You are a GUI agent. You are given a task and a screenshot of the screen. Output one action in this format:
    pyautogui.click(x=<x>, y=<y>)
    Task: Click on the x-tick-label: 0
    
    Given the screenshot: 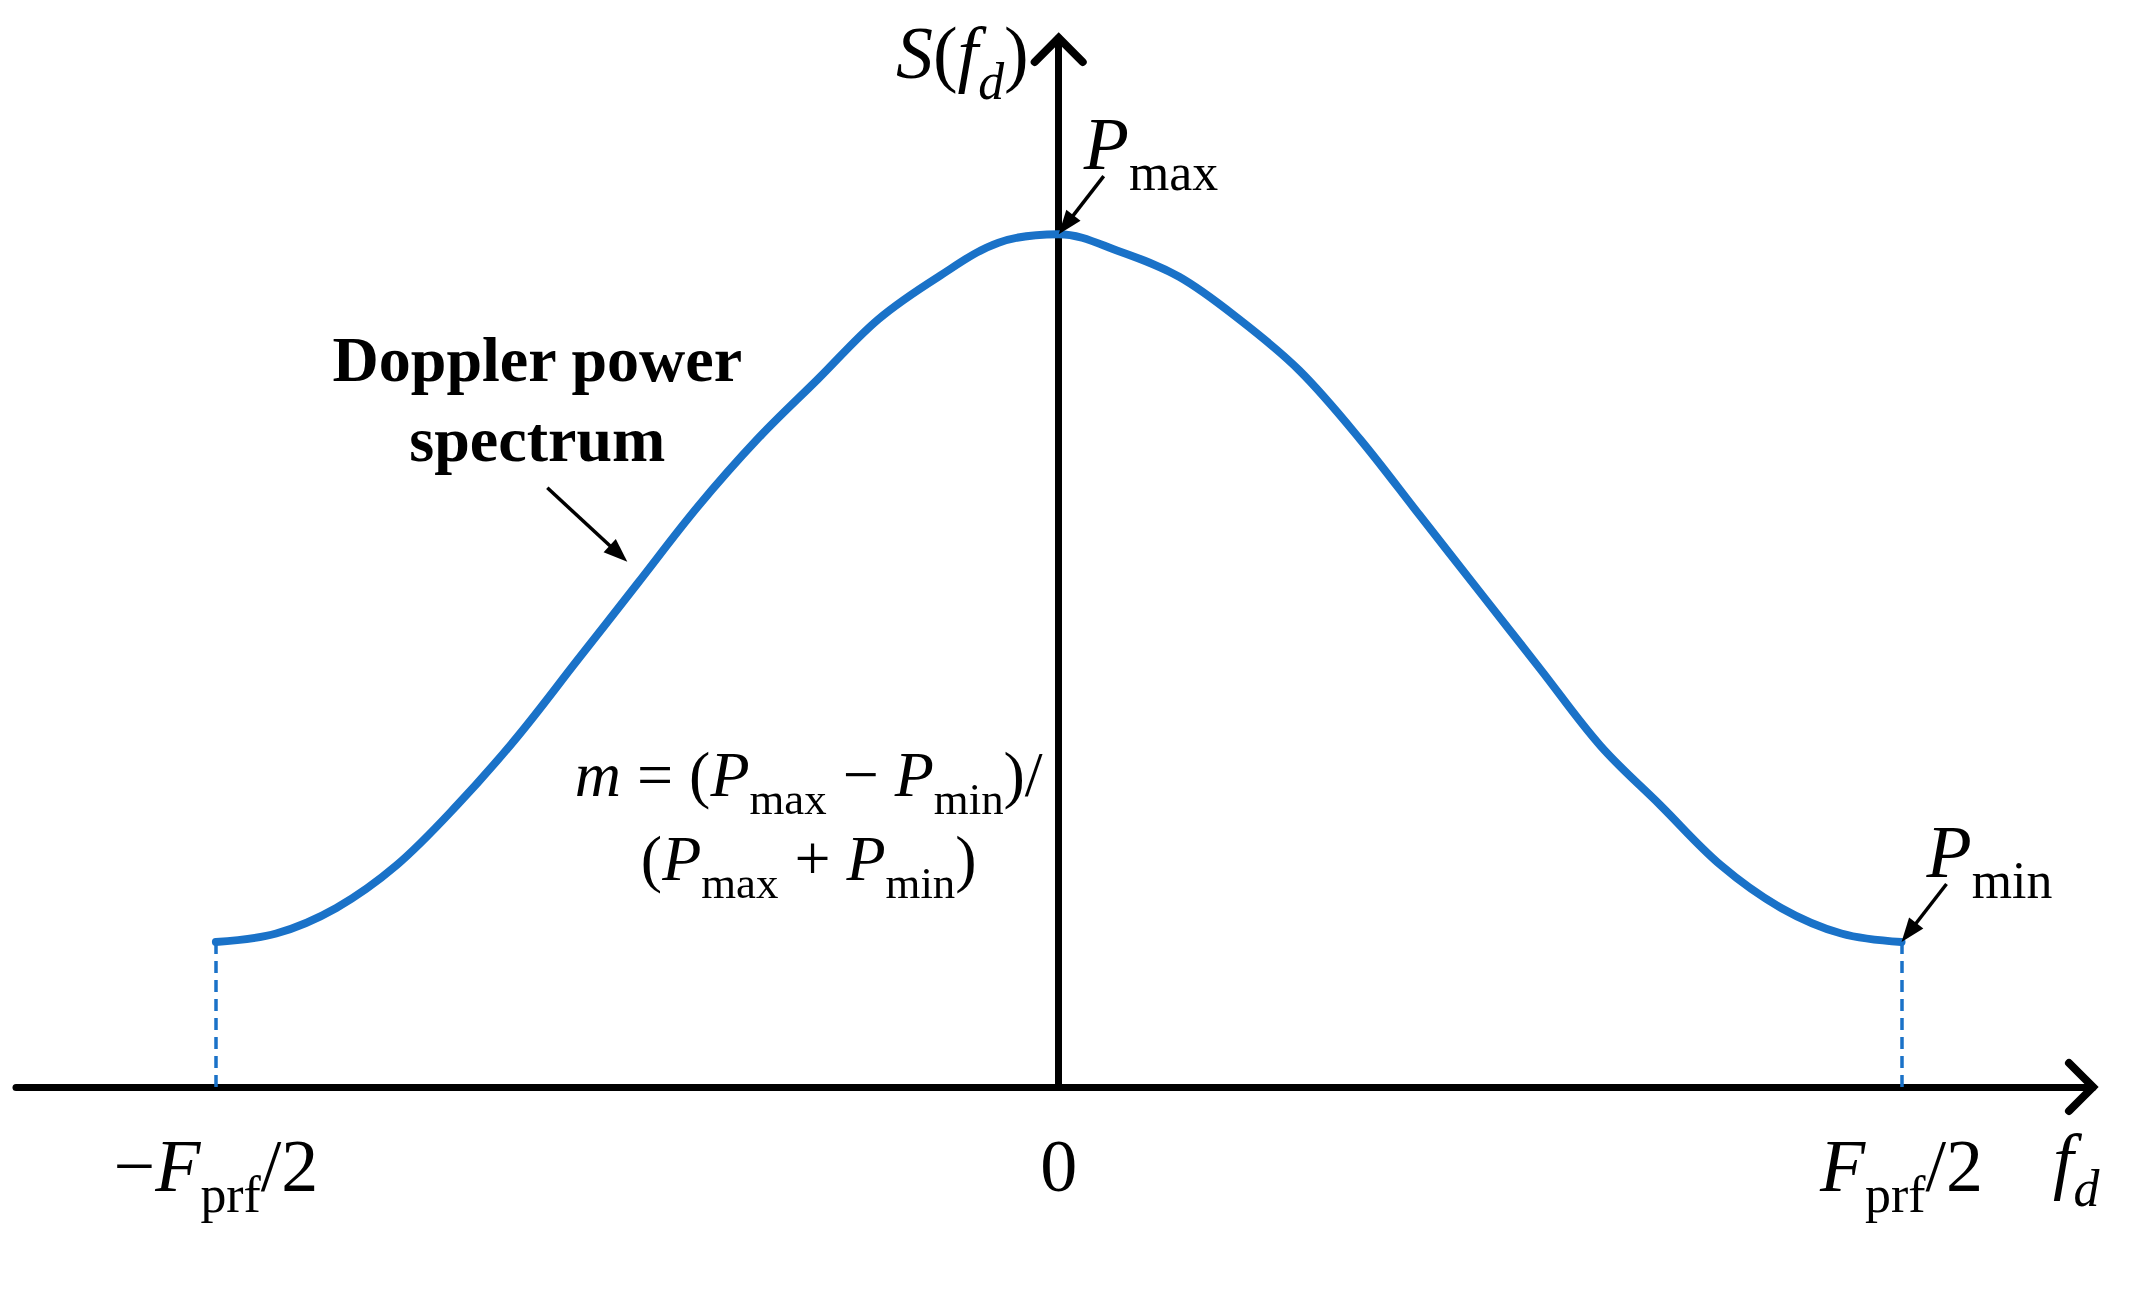 What is the action you would take?
    pyautogui.click(x=1059, y=1166)
    